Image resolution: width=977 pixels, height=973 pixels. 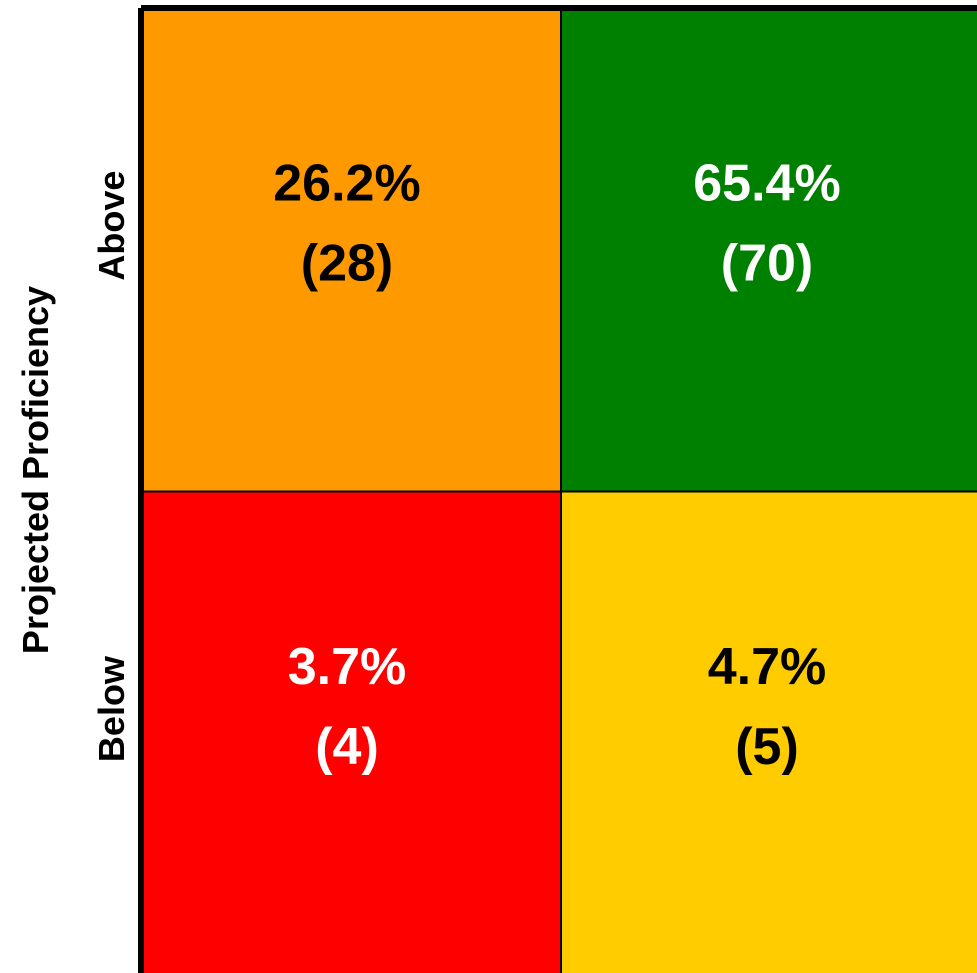 I want to click on cell-count-label: (70), so click(x=767, y=264).